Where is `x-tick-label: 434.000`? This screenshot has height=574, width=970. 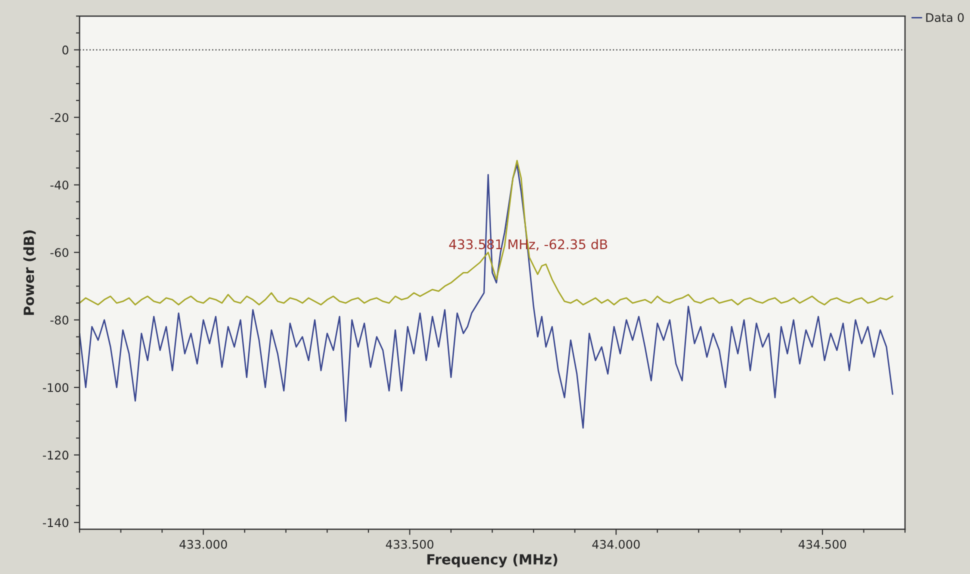 x-tick-label: 434.000 is located at coordinates (616, 544).